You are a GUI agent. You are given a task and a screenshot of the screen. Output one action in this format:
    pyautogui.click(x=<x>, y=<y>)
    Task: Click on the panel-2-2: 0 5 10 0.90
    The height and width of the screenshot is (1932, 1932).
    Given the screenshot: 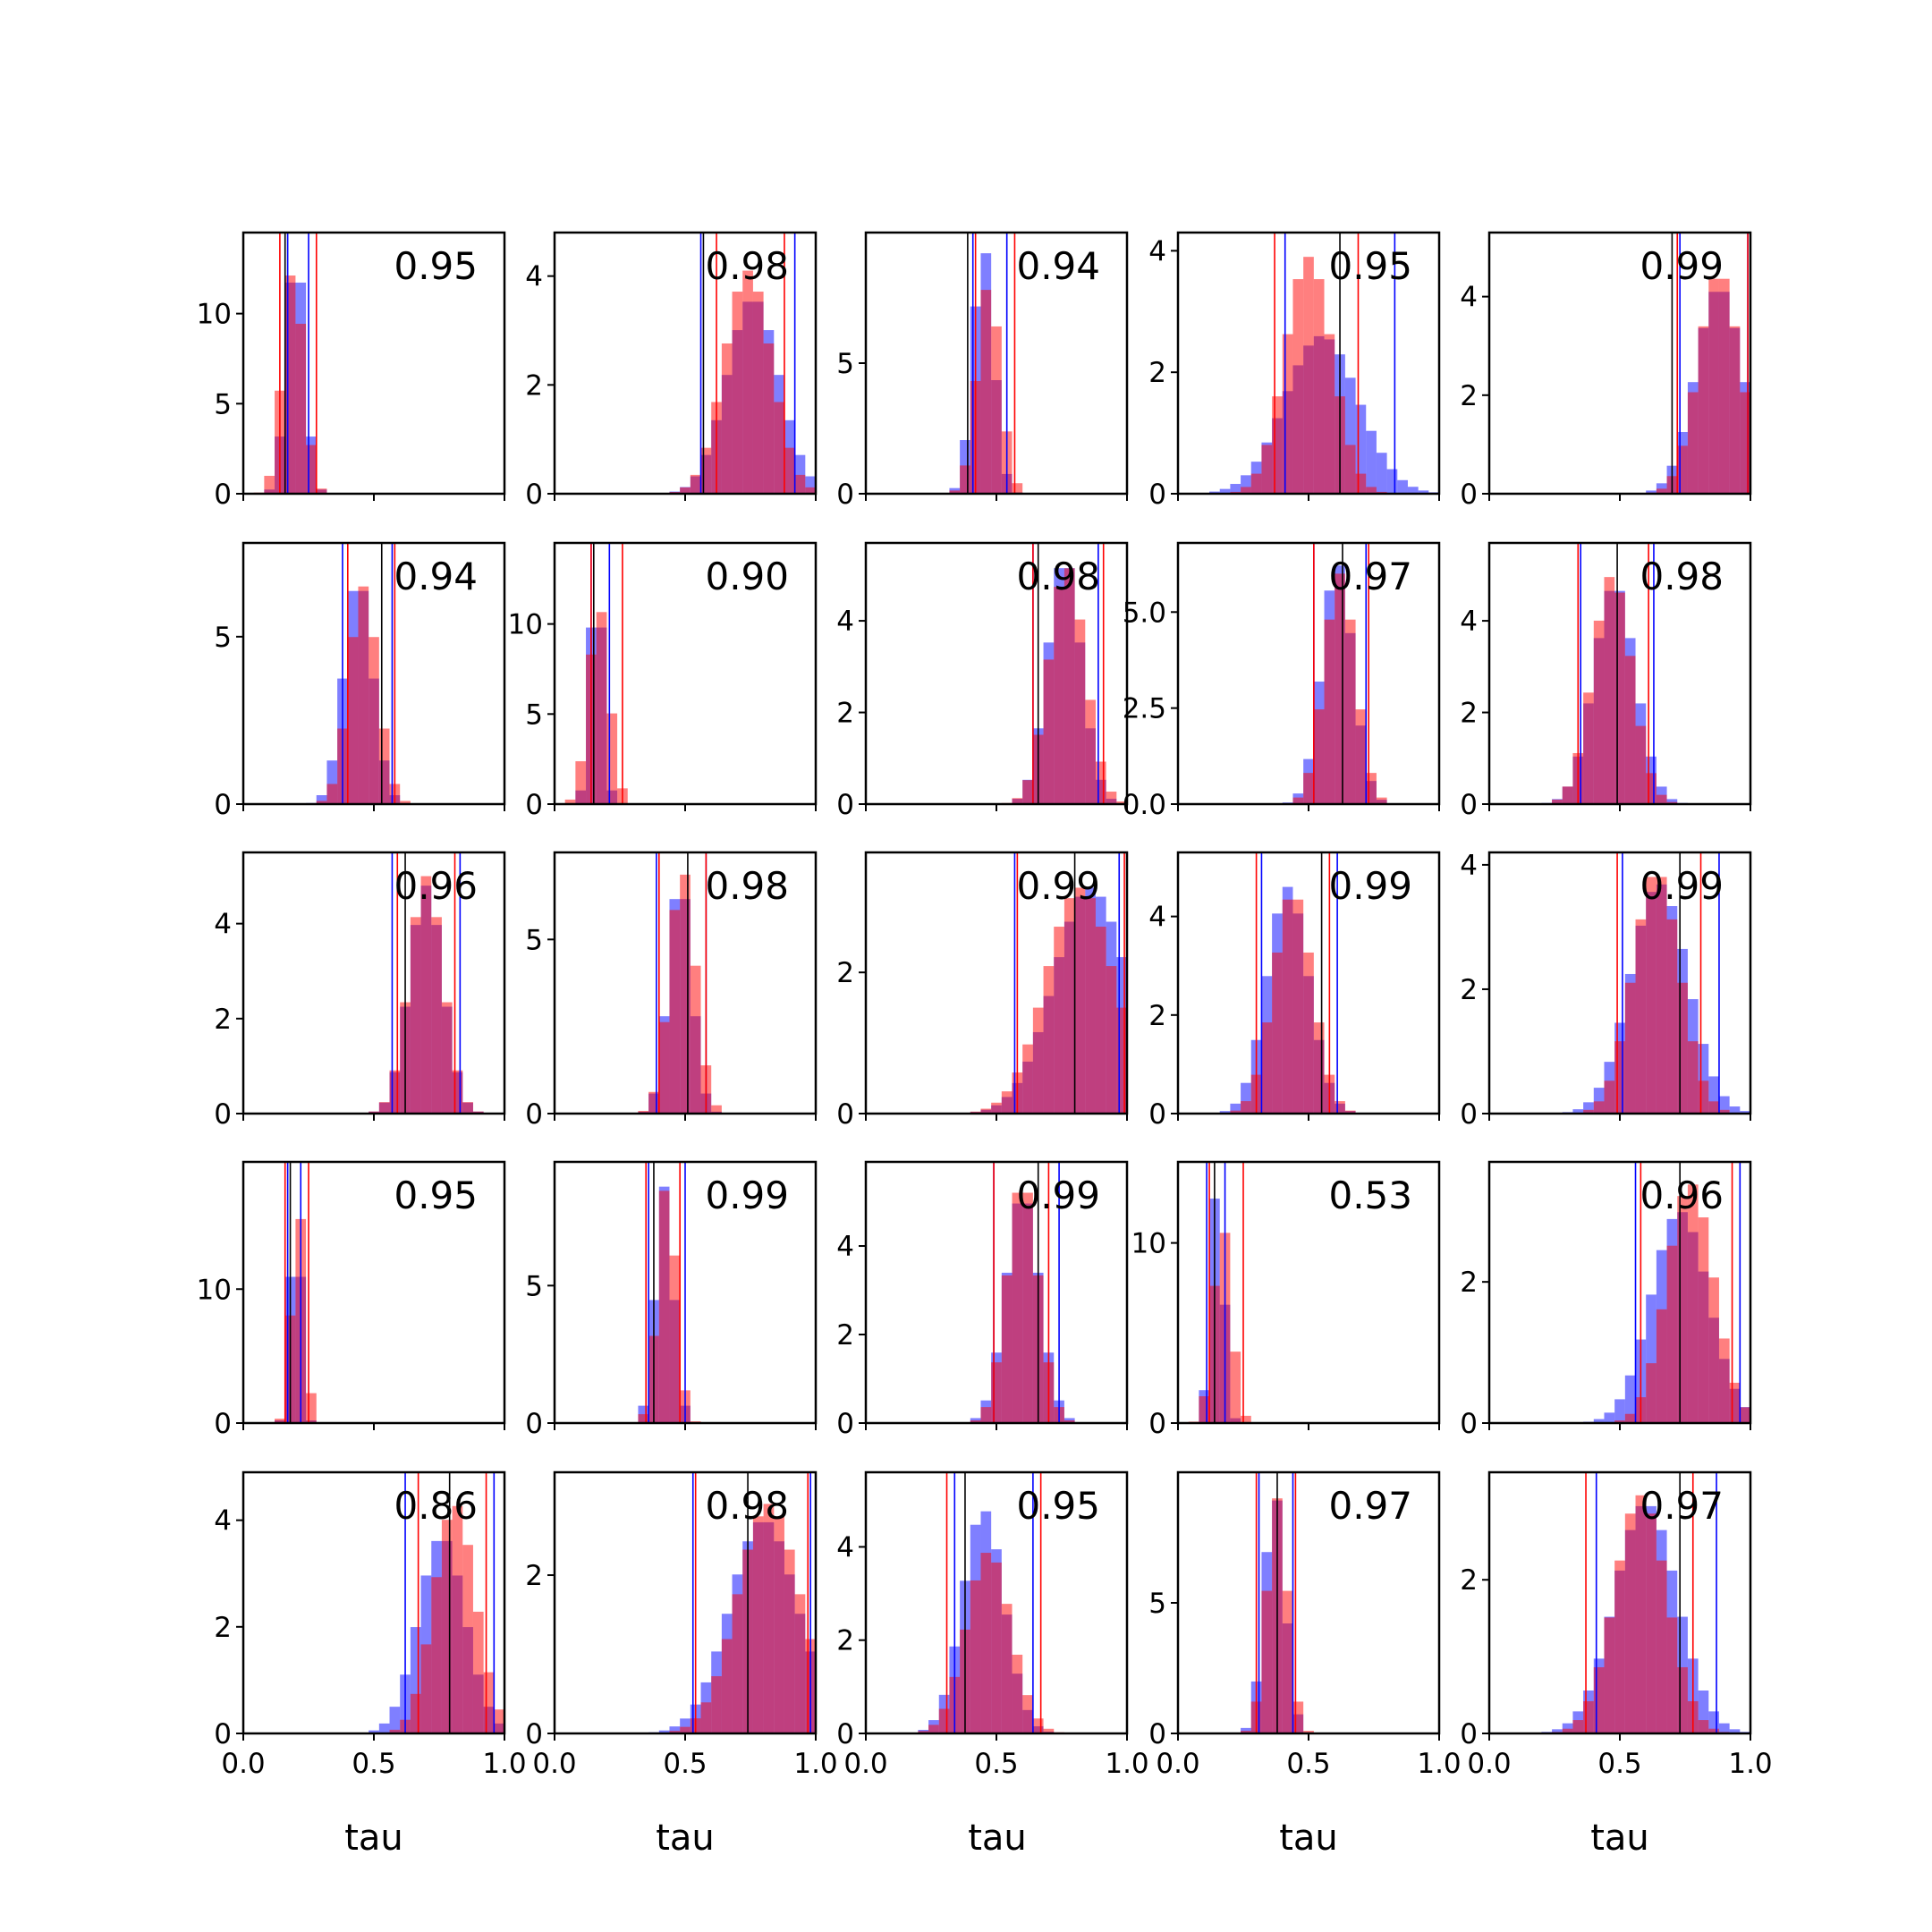 What is the action you would take?
    pyautogui.click(x=663, y=681)
    